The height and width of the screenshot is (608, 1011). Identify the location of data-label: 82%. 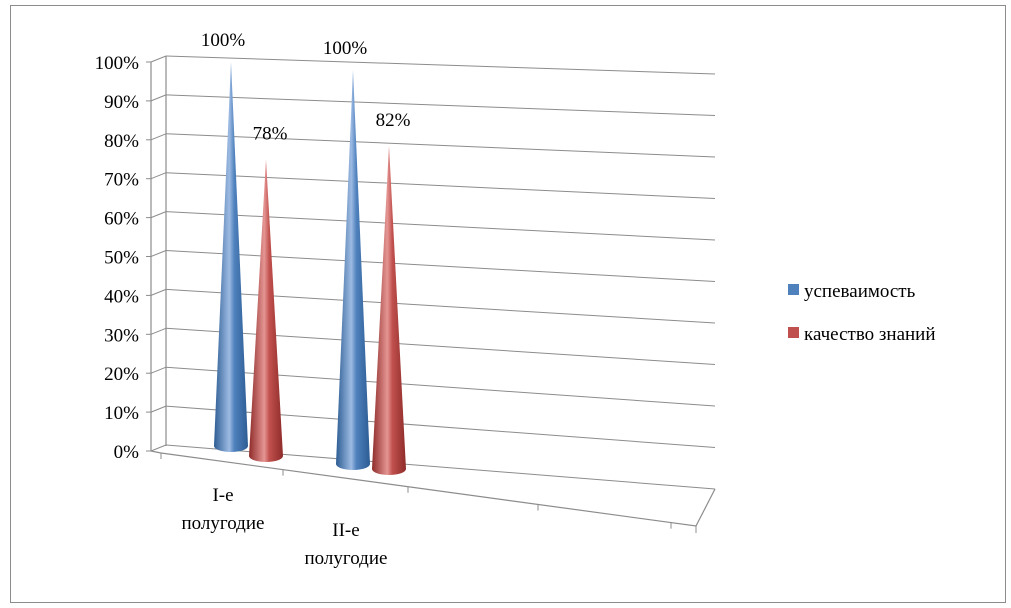
(393, 120).